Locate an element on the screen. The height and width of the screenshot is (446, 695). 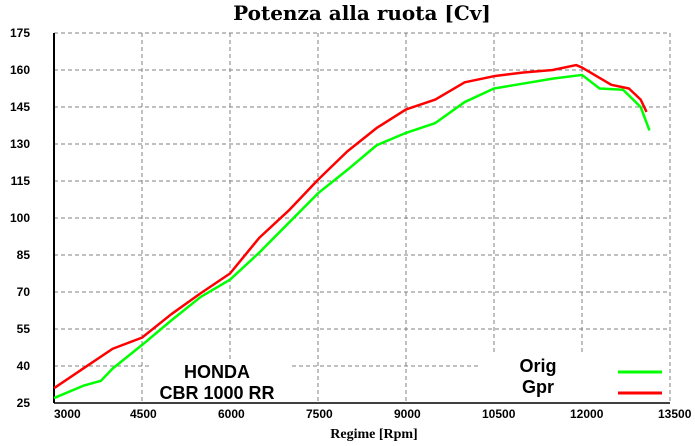
legend-background is located at coordinates (573, 378).